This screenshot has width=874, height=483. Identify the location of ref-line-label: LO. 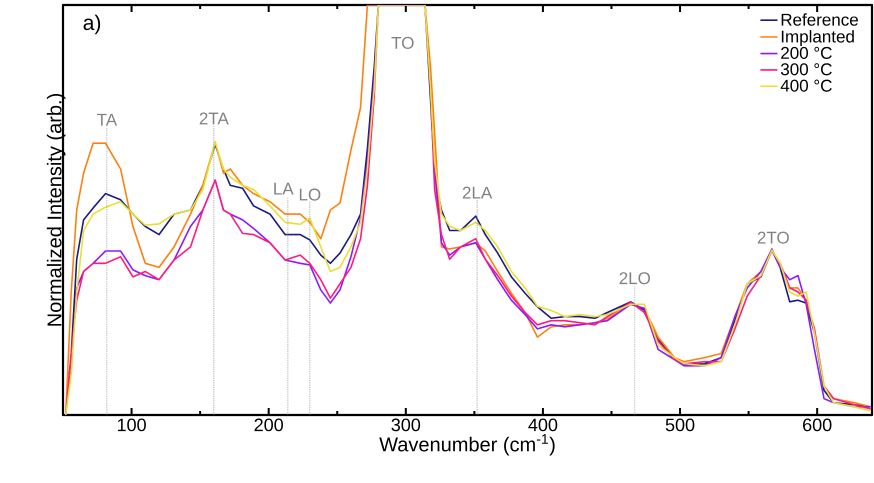
(310, 194).